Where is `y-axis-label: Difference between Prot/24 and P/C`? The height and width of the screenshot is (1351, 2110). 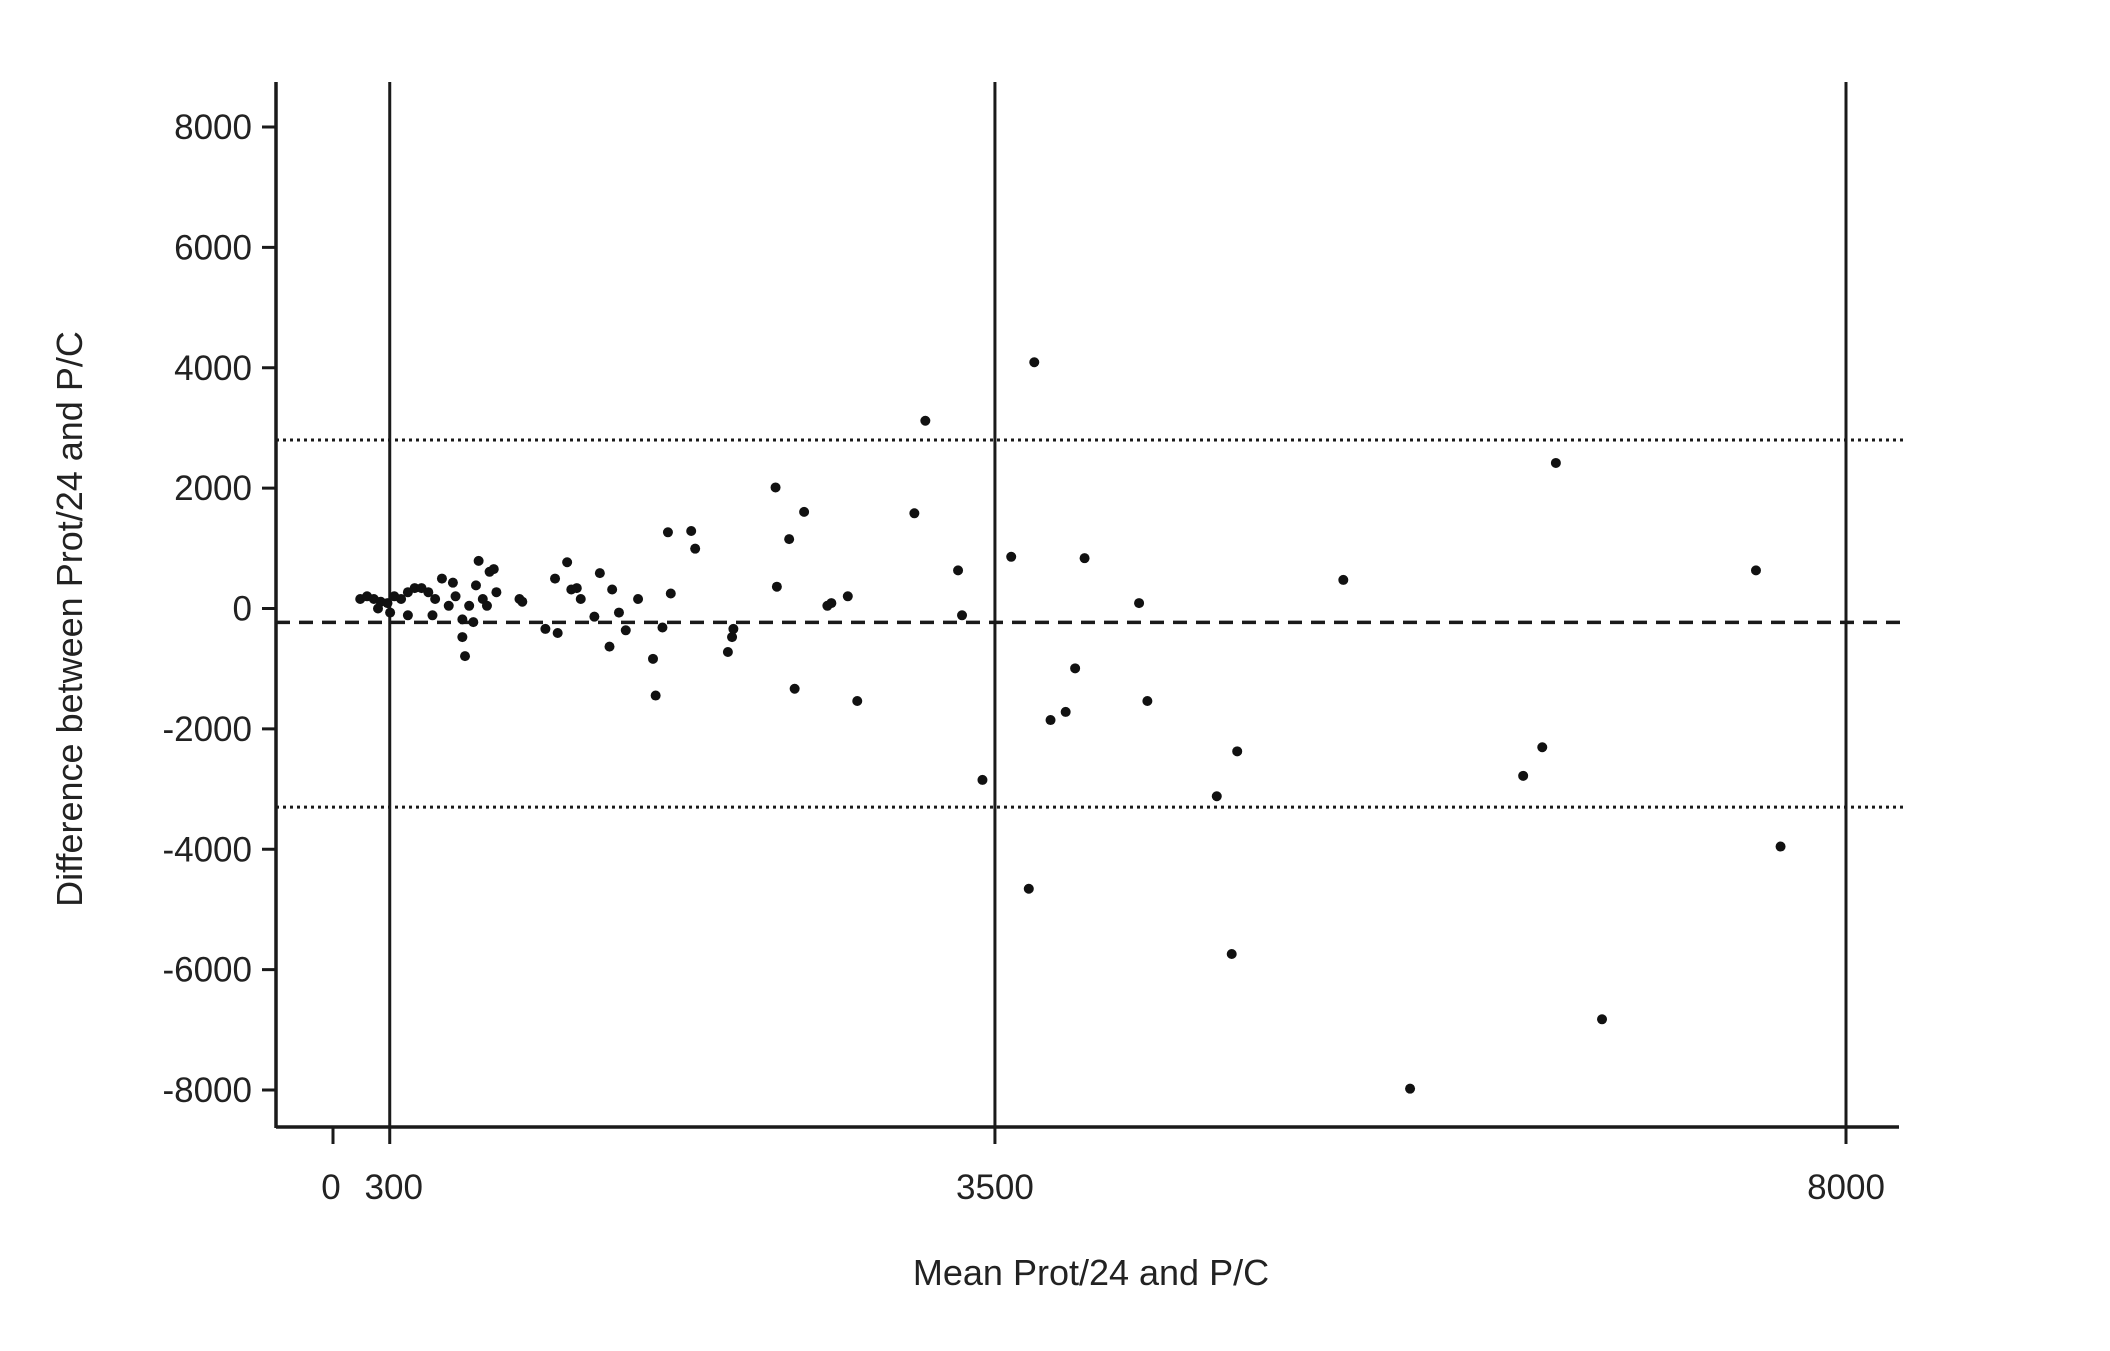 y-axis-label: Difference between Prot/24 and P/C is located at coordinates (69, 619).